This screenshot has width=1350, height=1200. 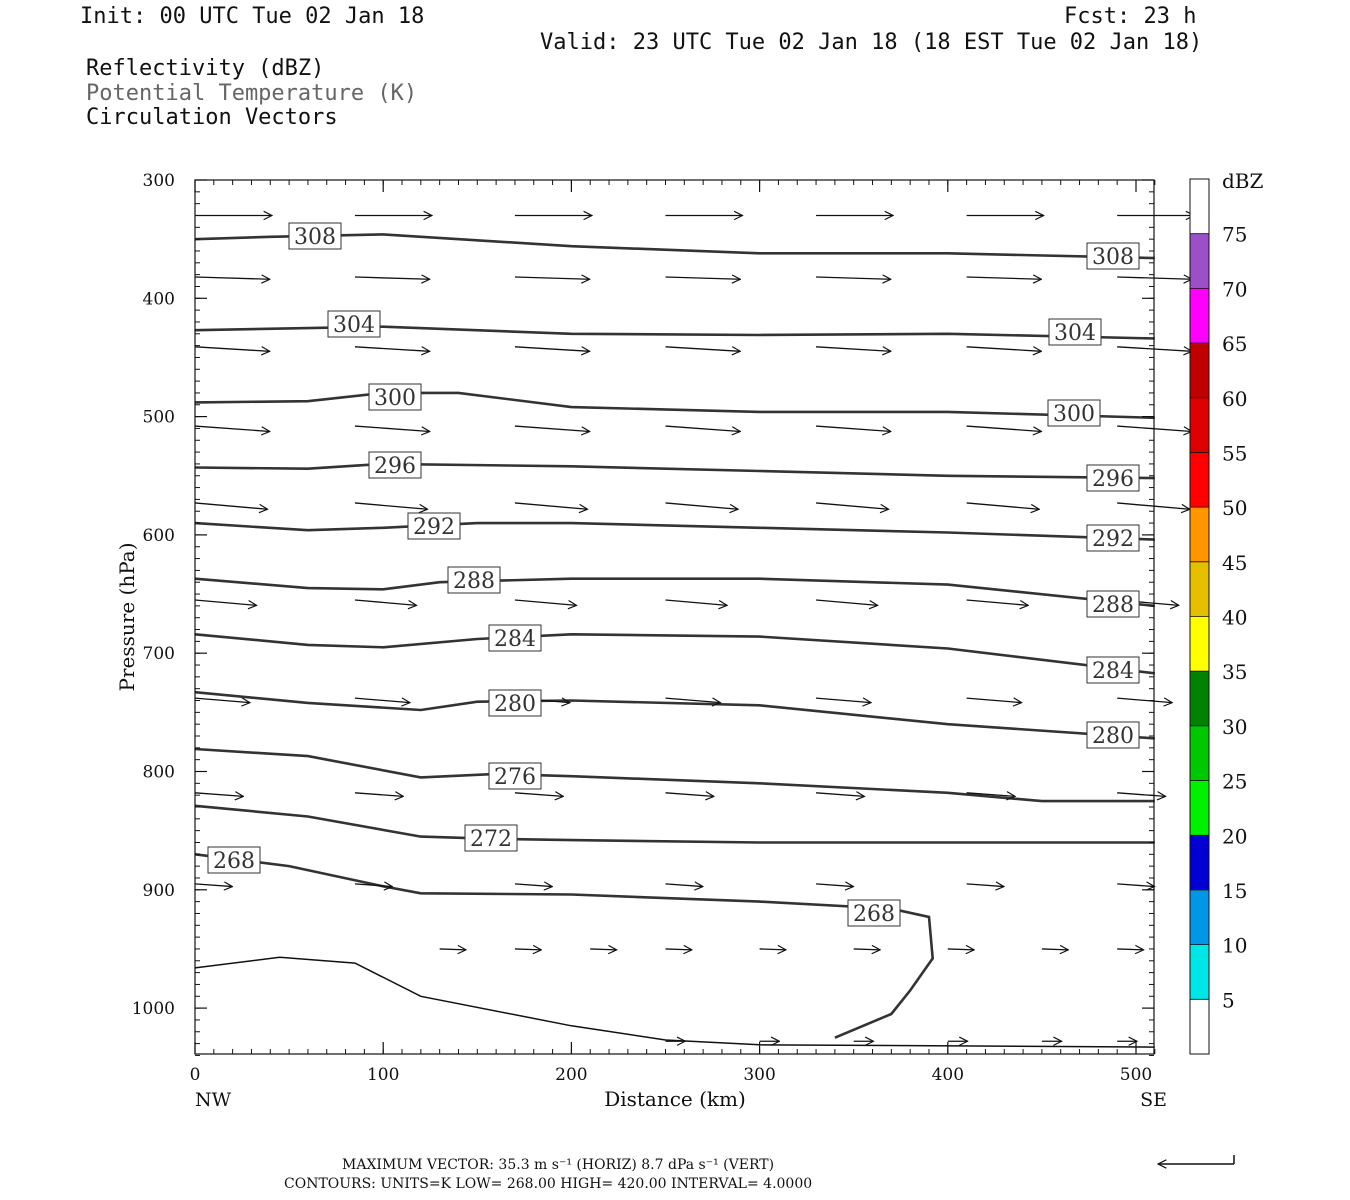 I want to click on svg-text: 284, so click(x=515, y=639).